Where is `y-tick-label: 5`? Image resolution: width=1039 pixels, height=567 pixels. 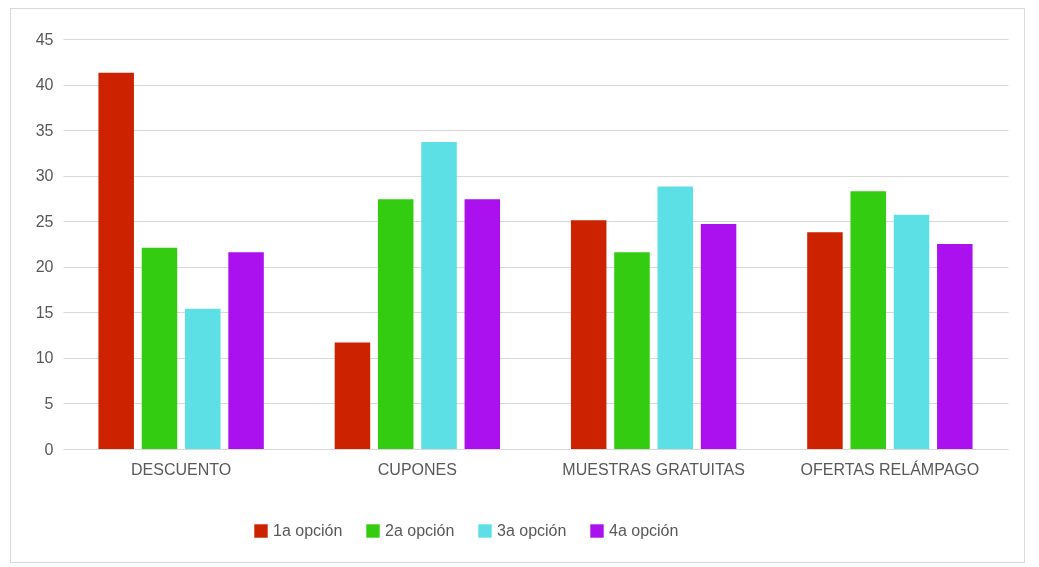
y-tick-label: 5 is located at coordinates (49, 403).